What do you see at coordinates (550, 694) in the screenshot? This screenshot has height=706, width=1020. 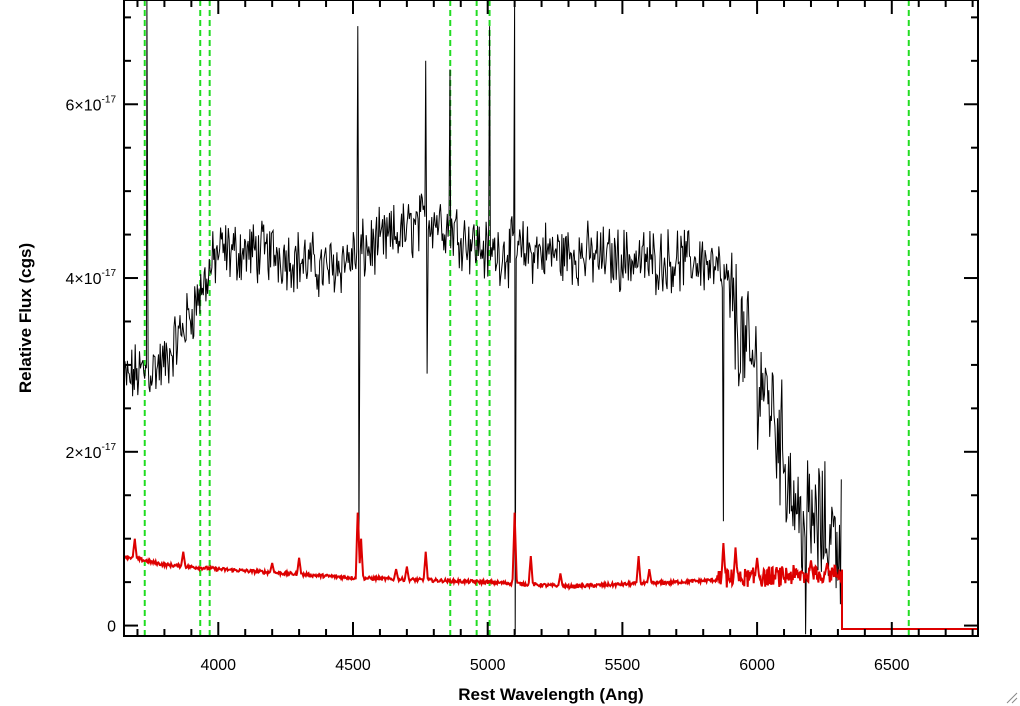 I see `x-axis-title: Rest Wavelength (Ang)` at bounding box center [550, 694].